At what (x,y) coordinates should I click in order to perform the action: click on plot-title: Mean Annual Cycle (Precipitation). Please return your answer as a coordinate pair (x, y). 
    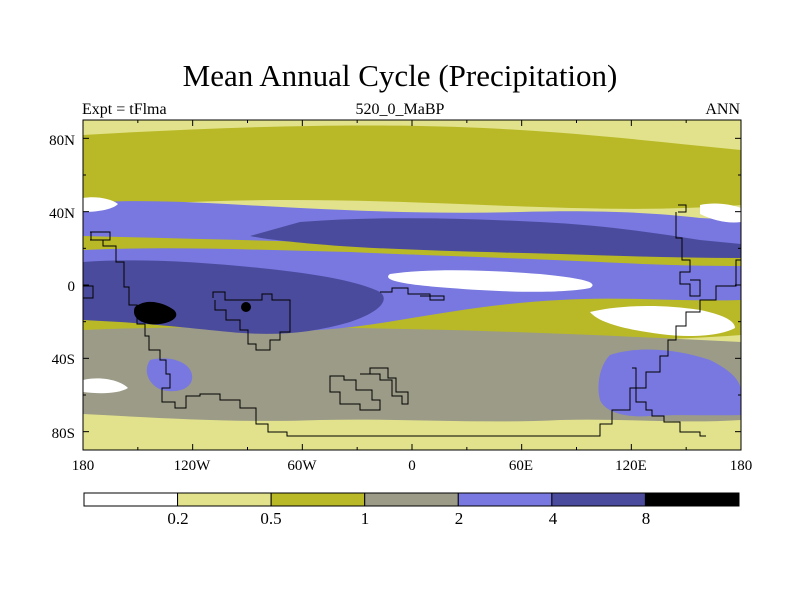
    Looking at the image, I should click on (400, 75).